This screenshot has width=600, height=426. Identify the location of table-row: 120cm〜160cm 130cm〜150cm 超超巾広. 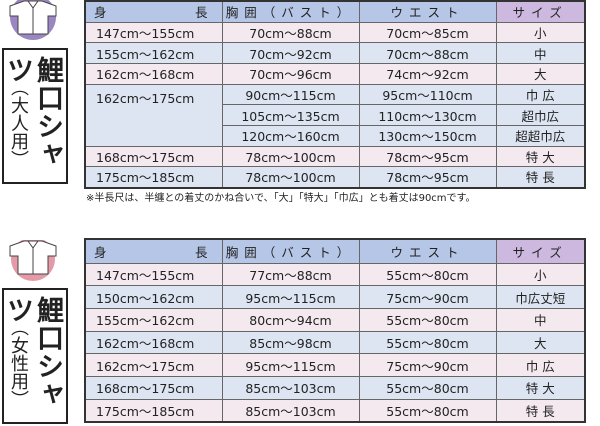
(335, 135).